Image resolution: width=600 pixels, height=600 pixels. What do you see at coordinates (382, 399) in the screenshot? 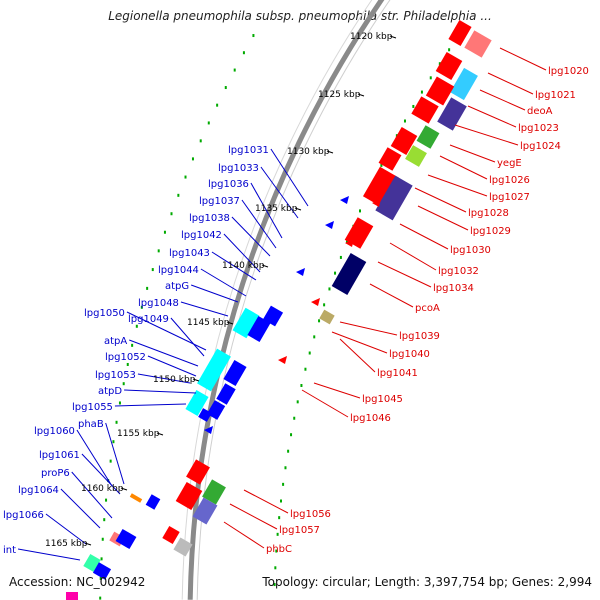
I see `gene-label-forward: lpg1045` at bounding box center [382, 399].